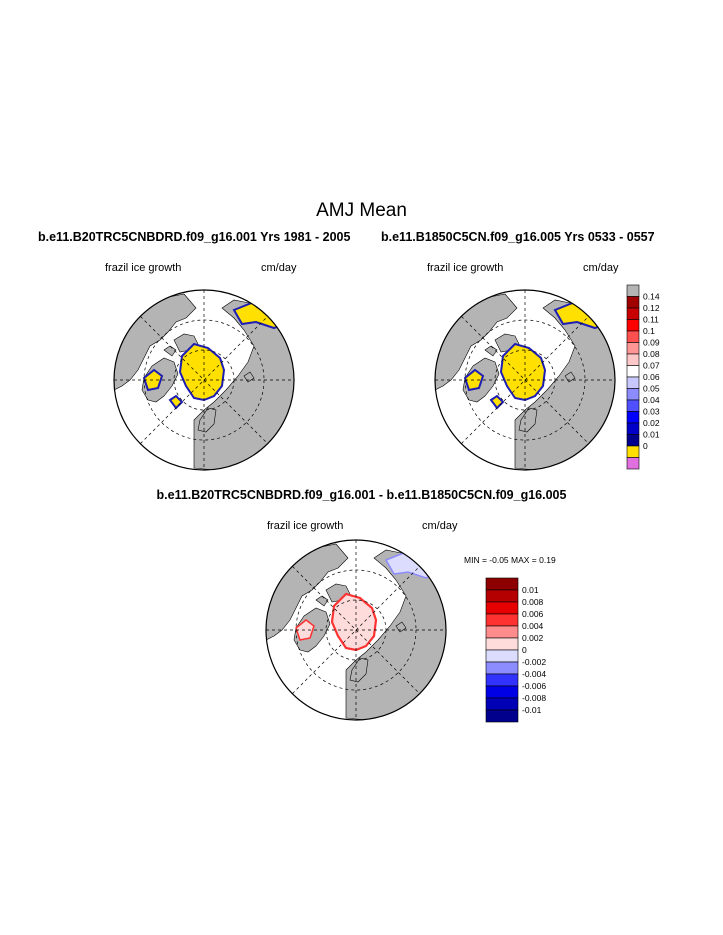 The image size is (723, 935). Describe the element at coordinates (651, 377) in the screenshot. I see `colorbar-tick-label: 0.06` at that location.